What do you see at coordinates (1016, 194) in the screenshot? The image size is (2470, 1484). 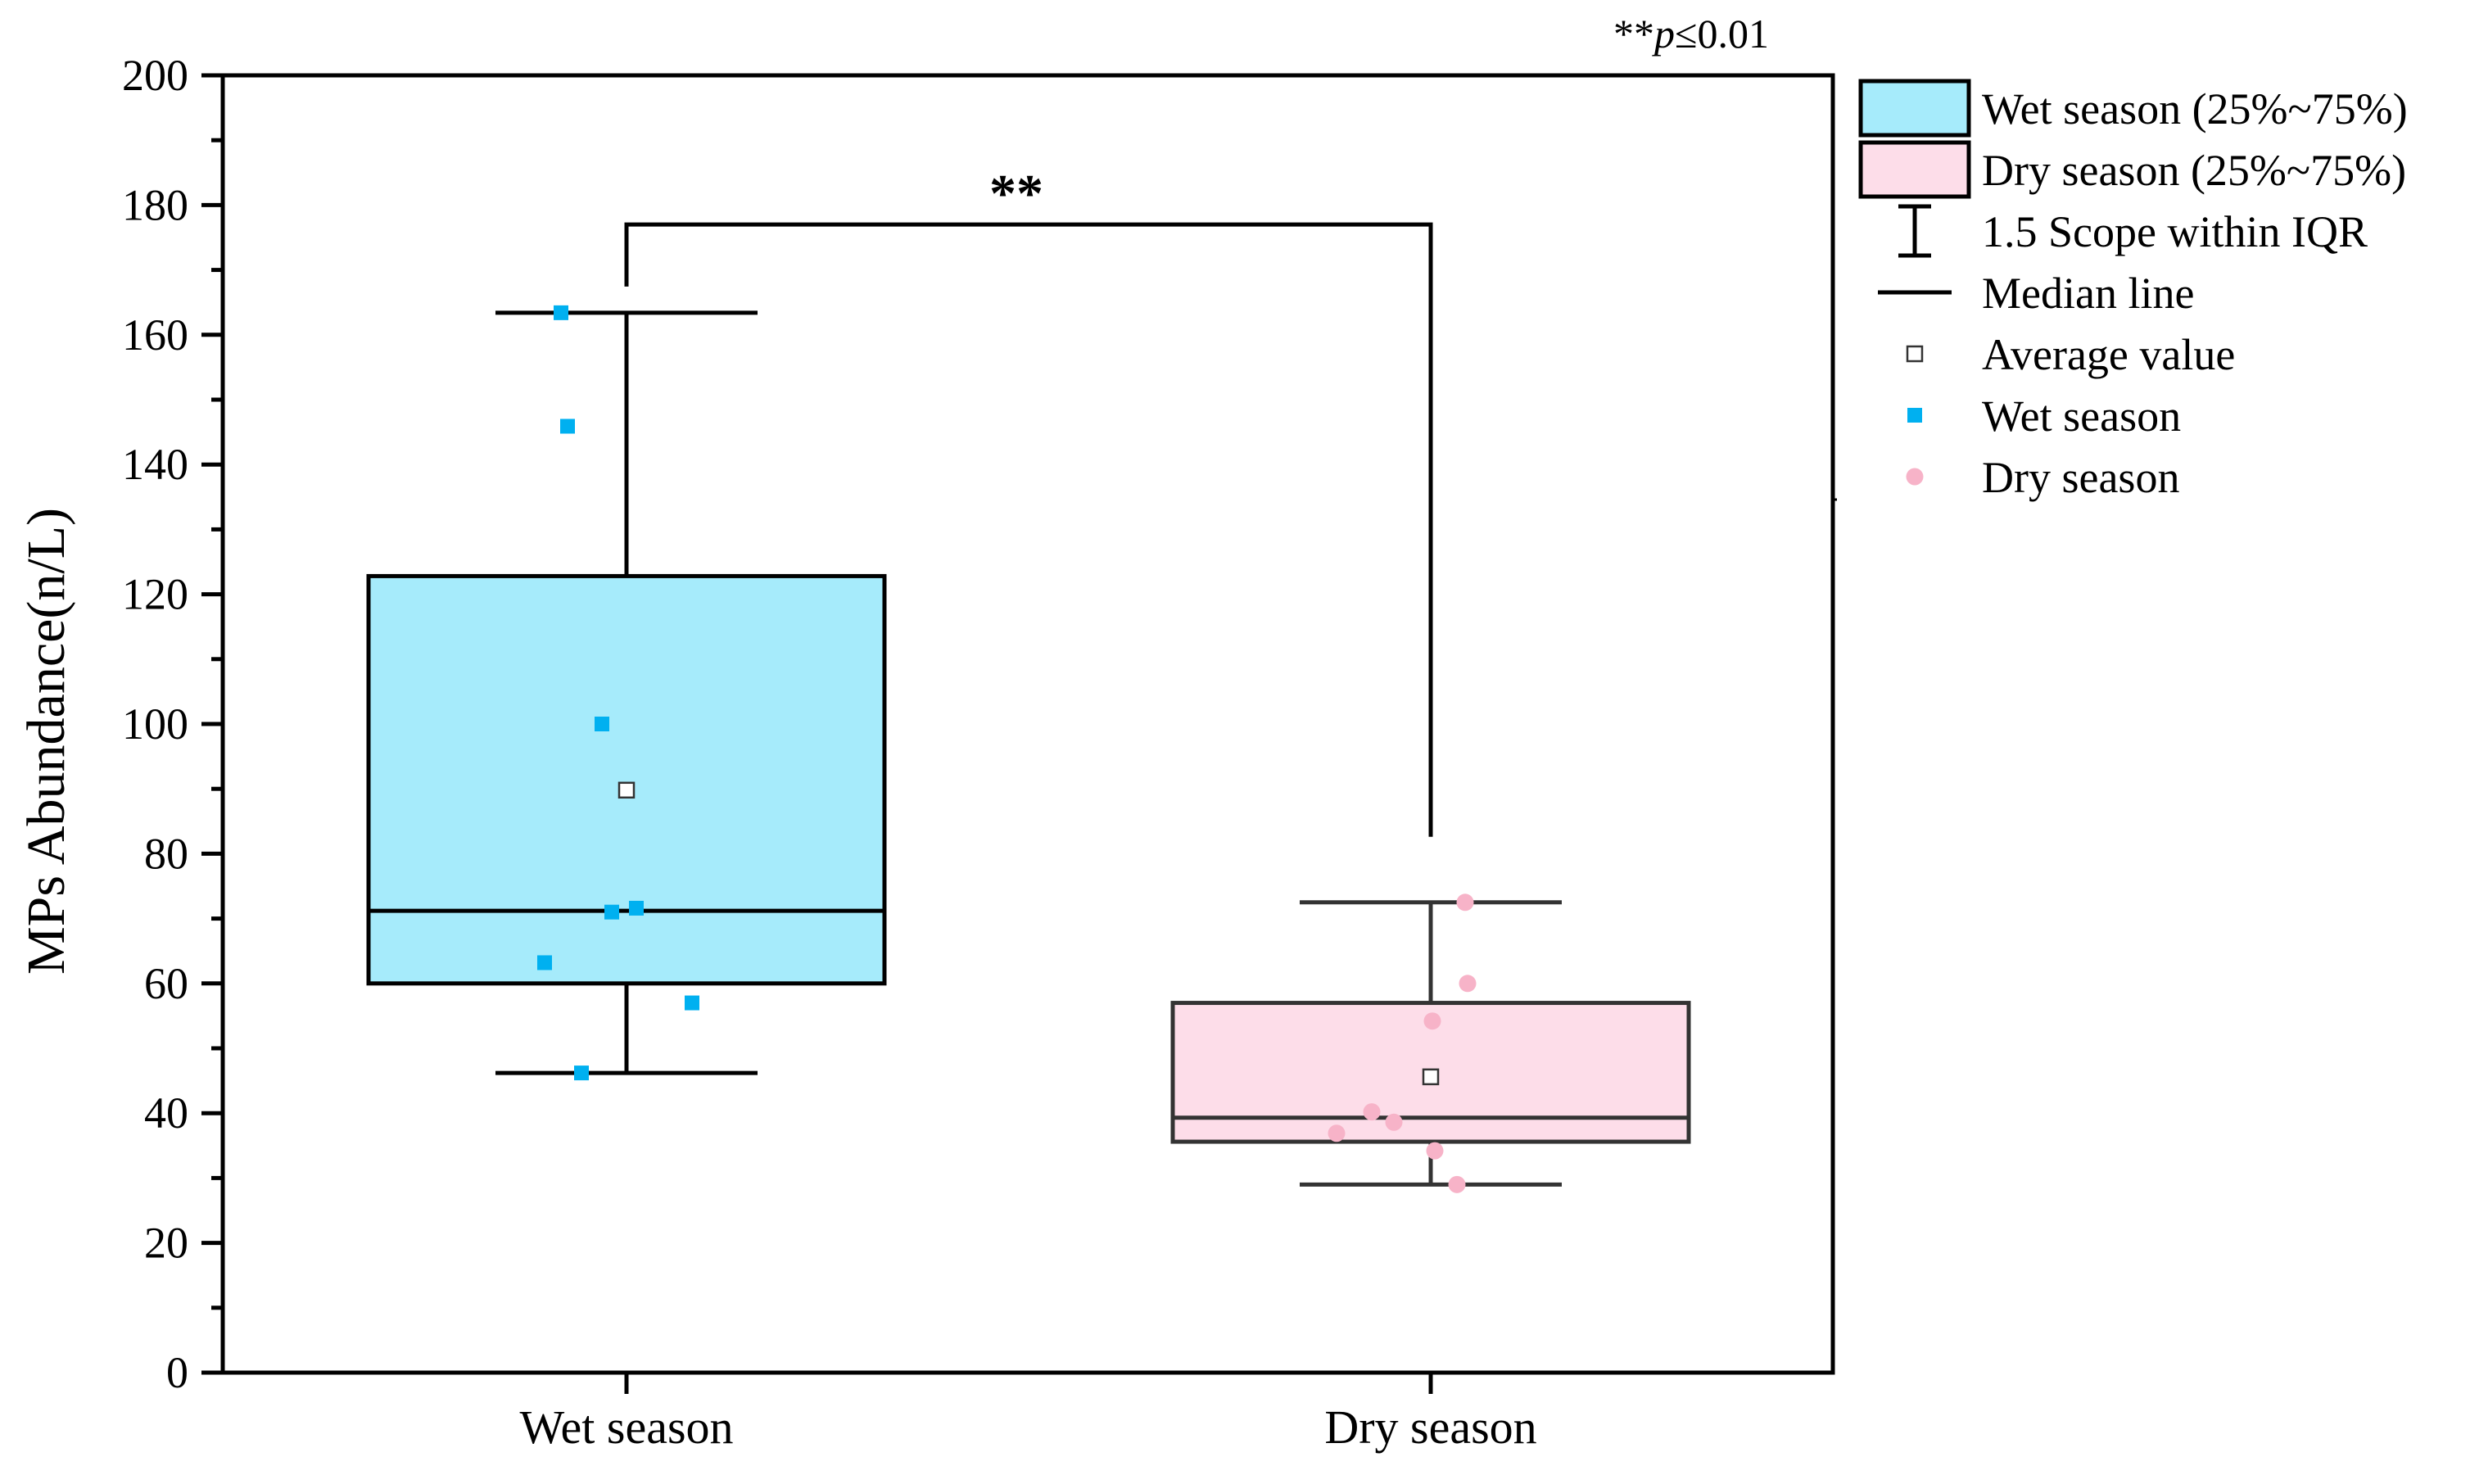 I see `significance-bracket-label: **` at bounding box center [1016, 194].